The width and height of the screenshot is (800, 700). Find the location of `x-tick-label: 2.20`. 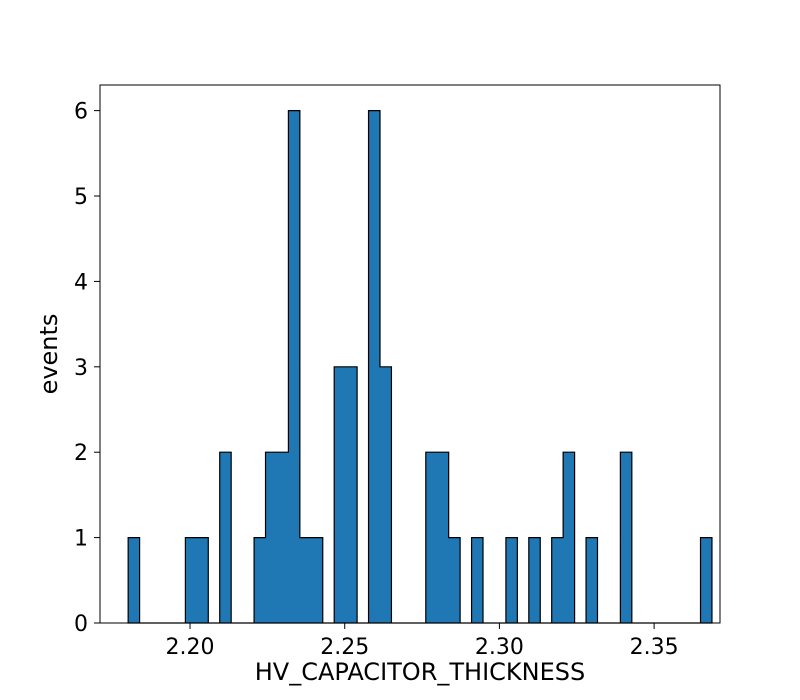

x-tick-label: 2.20 is located at coordinates (190, 647).